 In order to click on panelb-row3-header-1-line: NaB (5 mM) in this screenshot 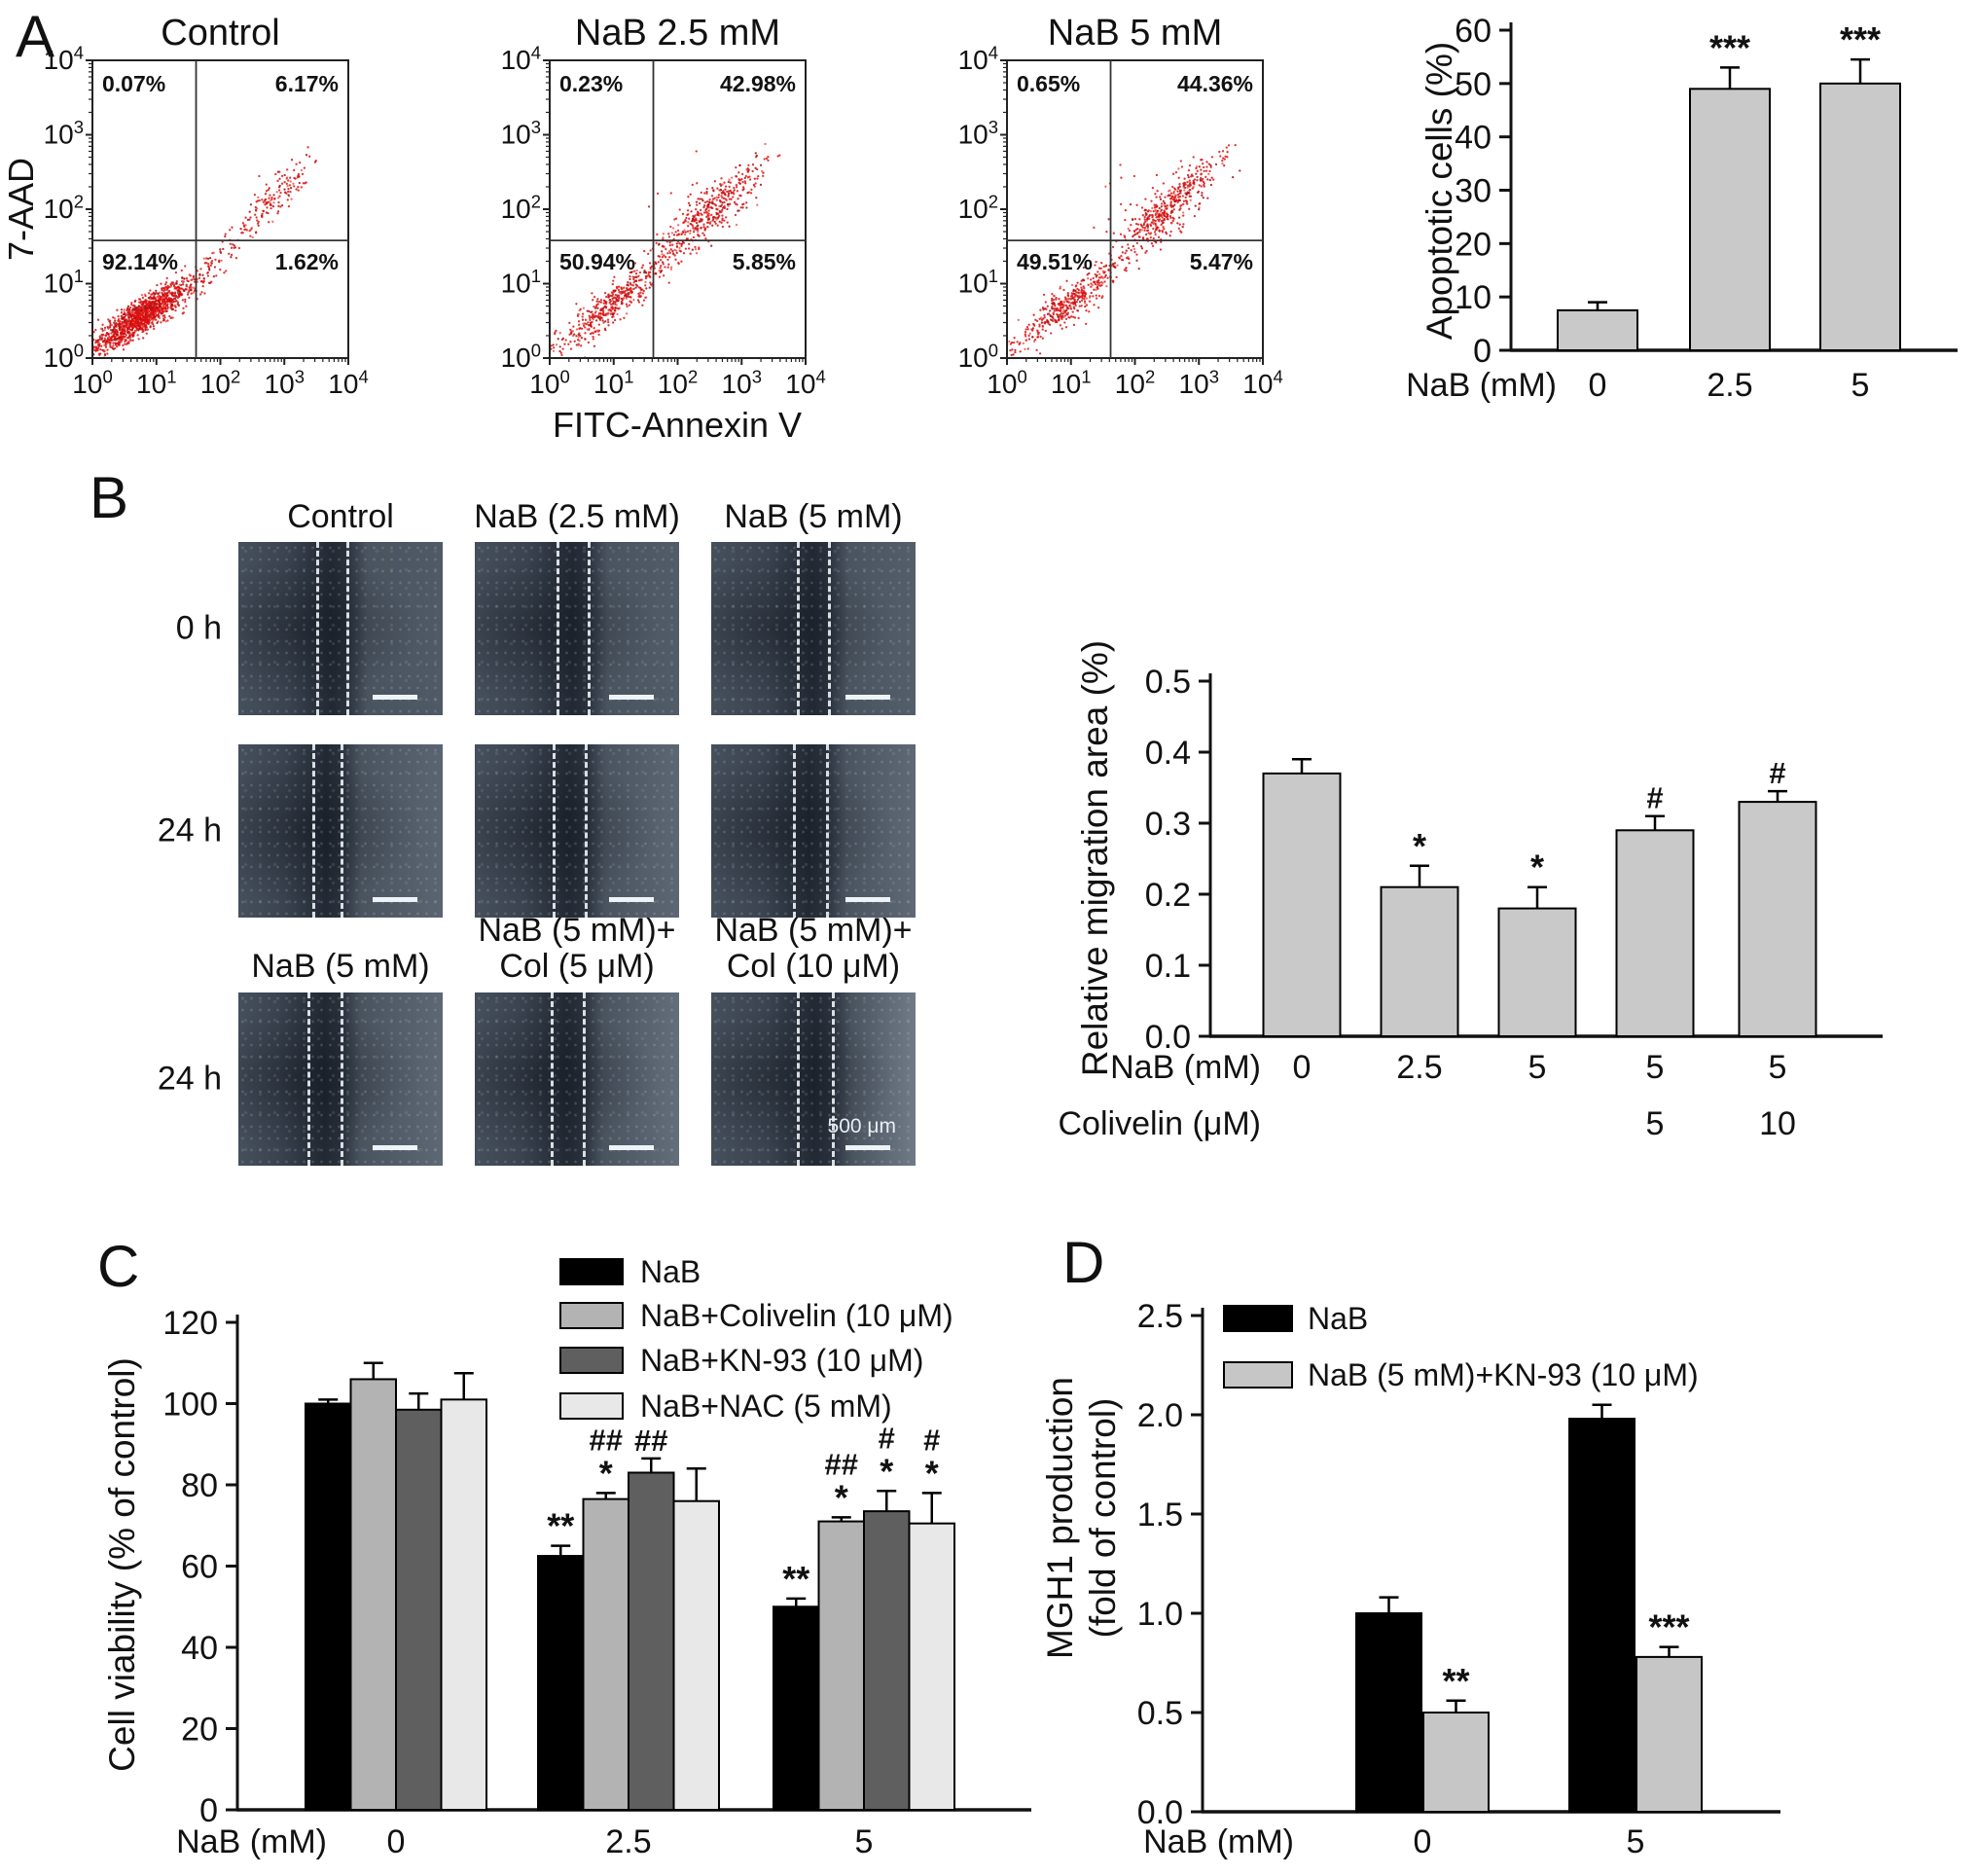, I will do `click(340, 966)`.